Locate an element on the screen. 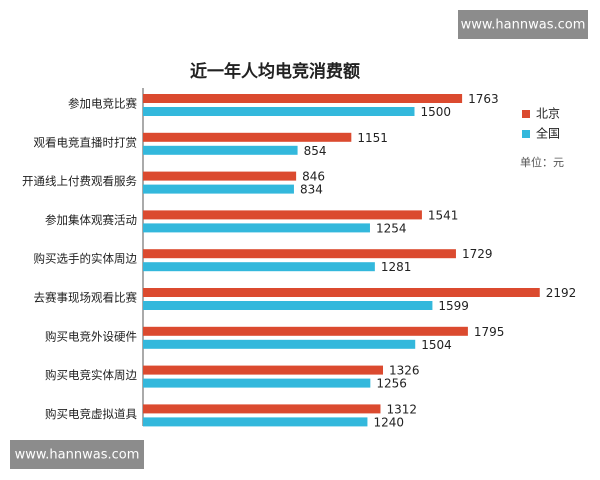 This screenshot has width=600, height=480. value-label: 854 is located at coordinates (315, 151).